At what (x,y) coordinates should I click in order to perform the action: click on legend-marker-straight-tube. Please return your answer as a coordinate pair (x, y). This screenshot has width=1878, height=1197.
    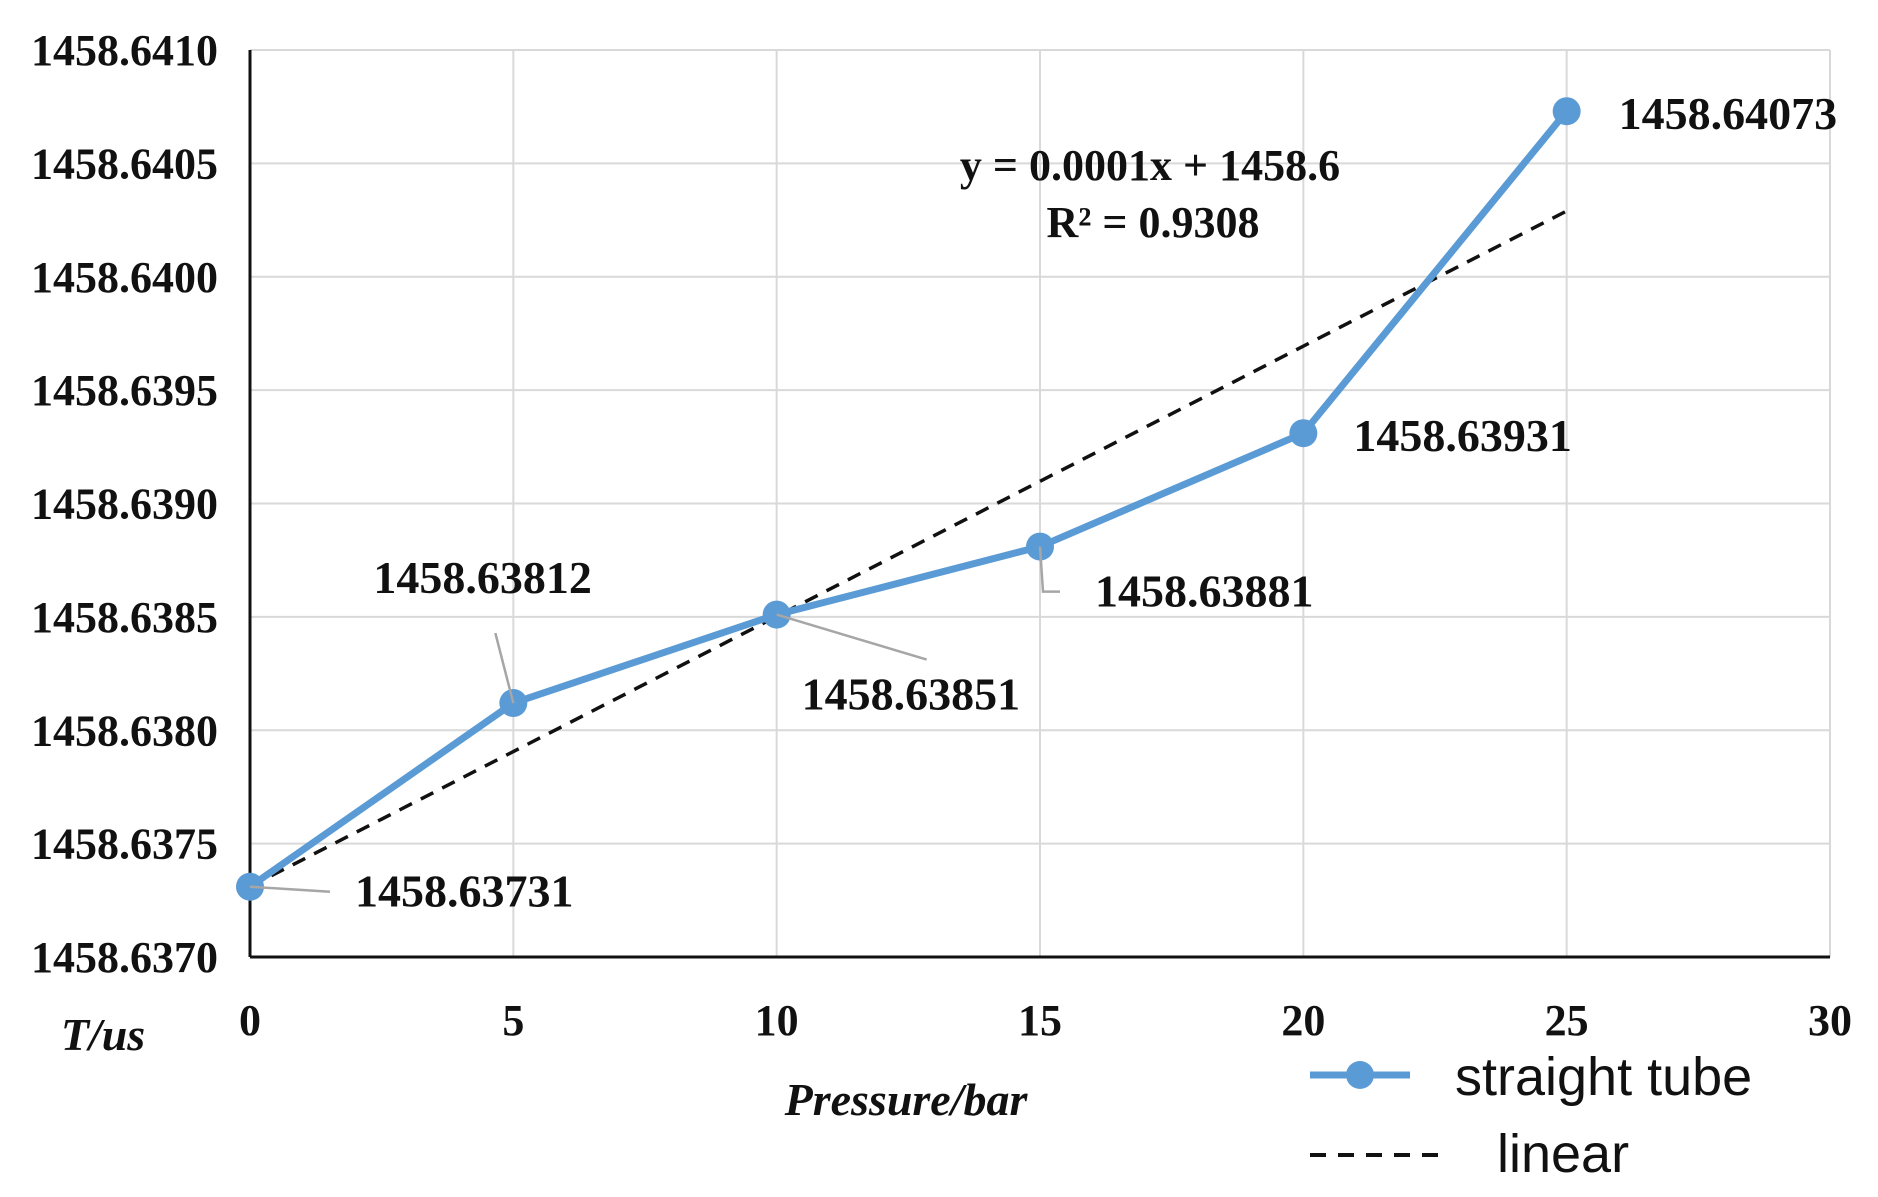
    Looking at the image, I should click on (1360, 1075).